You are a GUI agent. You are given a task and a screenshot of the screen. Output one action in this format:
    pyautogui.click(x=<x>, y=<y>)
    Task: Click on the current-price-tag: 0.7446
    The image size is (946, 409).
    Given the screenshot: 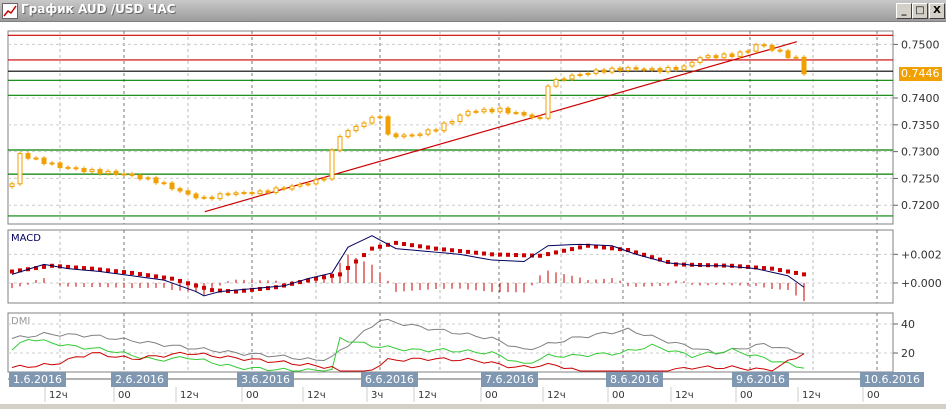 What is the action you would take?
    pyautogui.click(x=920, y=74)
    